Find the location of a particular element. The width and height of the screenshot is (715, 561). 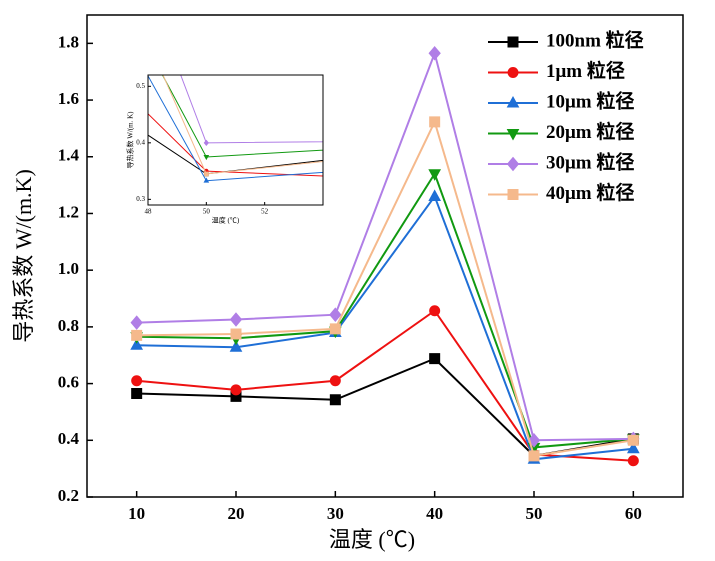

y-tick-label: 1.4 is located at coordinates (69, 155).